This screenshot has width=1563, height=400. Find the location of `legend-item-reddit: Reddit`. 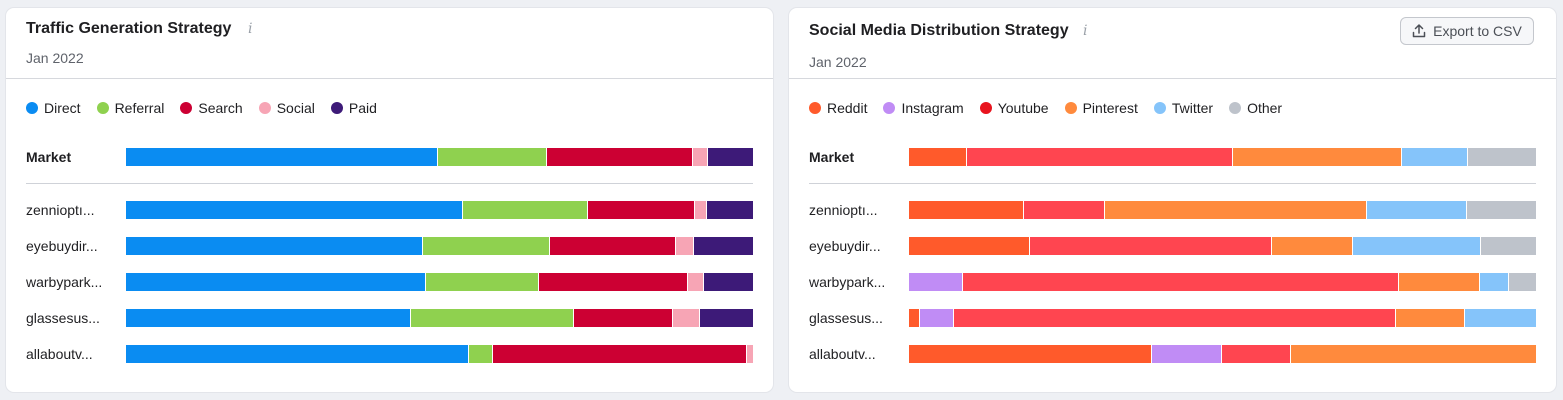

legend-item-reddit: Reddit is located at coordinates (838, 108).